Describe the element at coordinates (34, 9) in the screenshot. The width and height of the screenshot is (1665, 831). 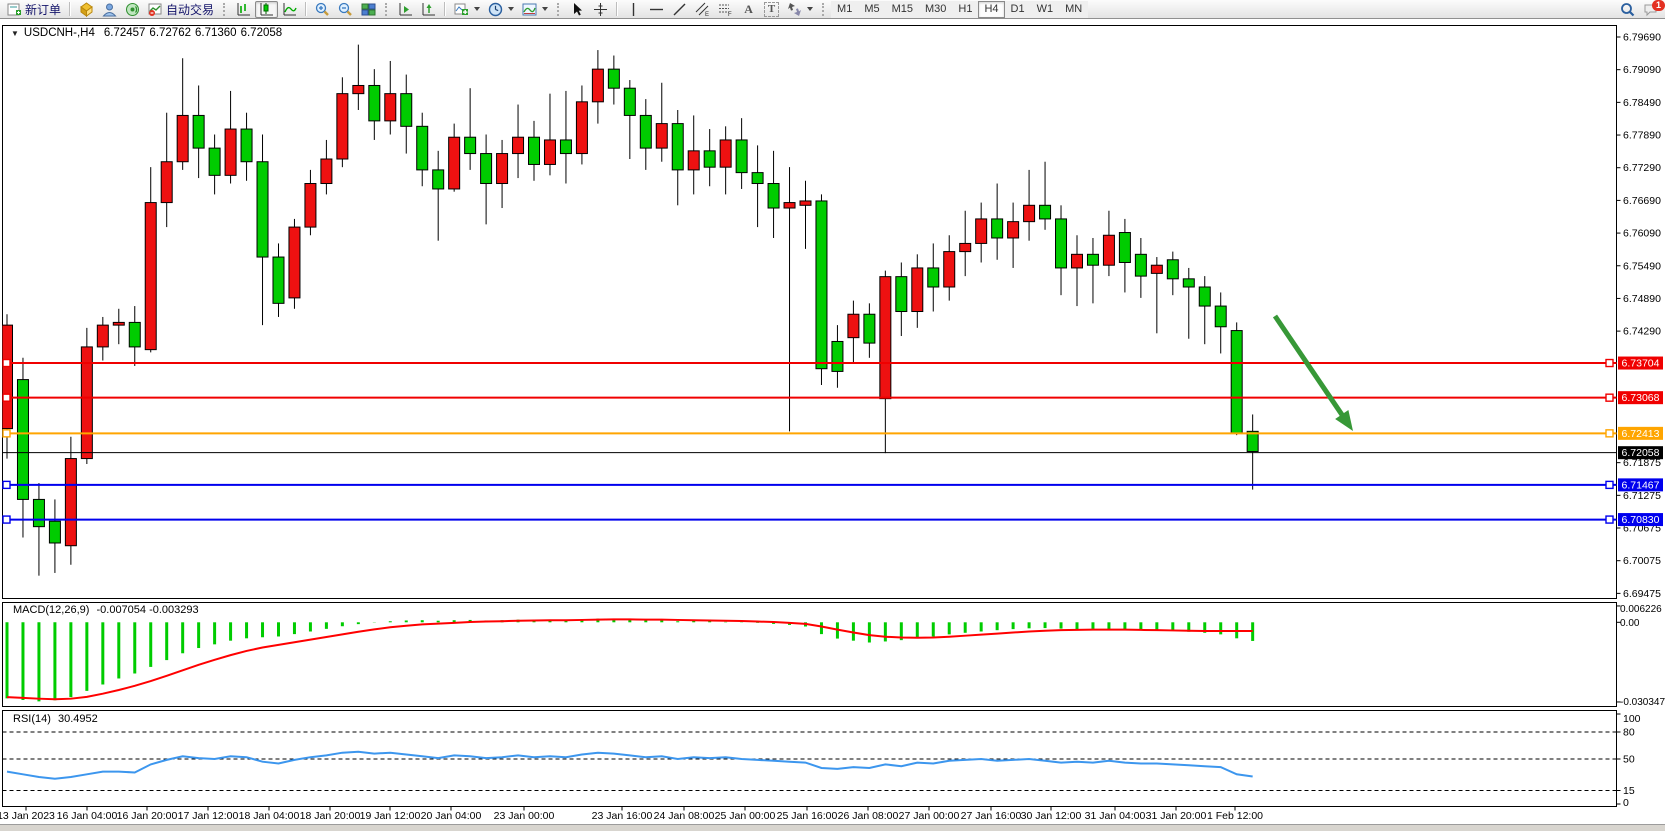
I see `new-order-button: 新订单` at that location.